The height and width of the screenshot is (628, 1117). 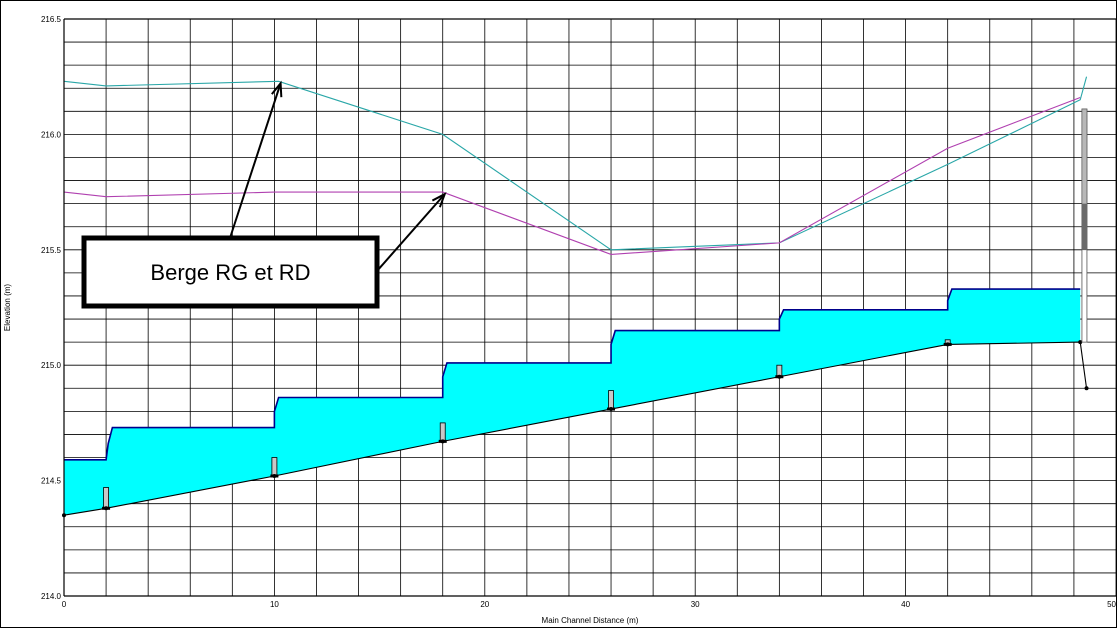 What do you see at coordinates (64, 604) in the screenshot?
I see `x-tick-label: 0` at bounding box center [64, 604].